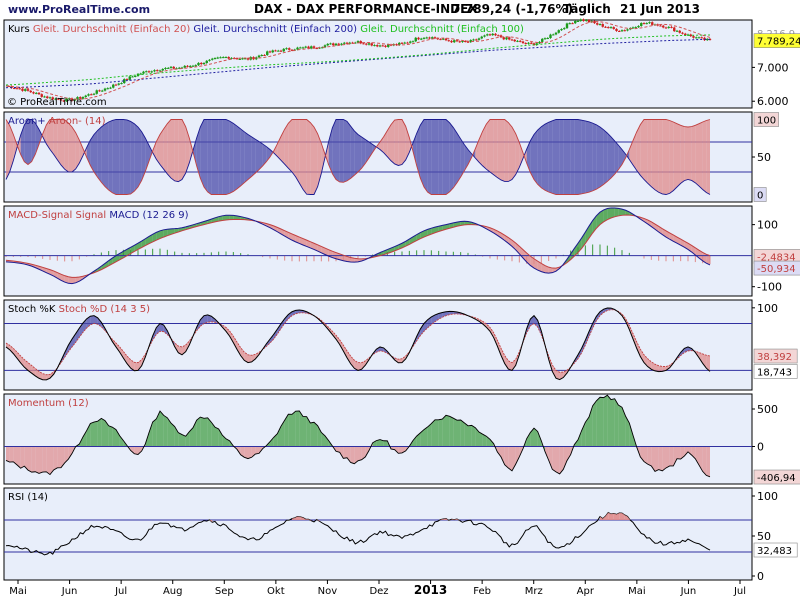 The height and width of the screenshot is (600, 800). What do you see at coordinates (764, 536) in the screenshot?
I see `rsi-tick-label: 50` at bounding box center [764, 536].